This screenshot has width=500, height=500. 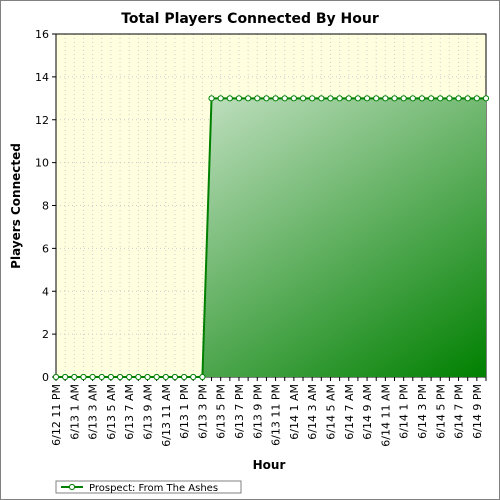 I want to click on y-axis-label: Players Connected, so click(x=16, y=206).